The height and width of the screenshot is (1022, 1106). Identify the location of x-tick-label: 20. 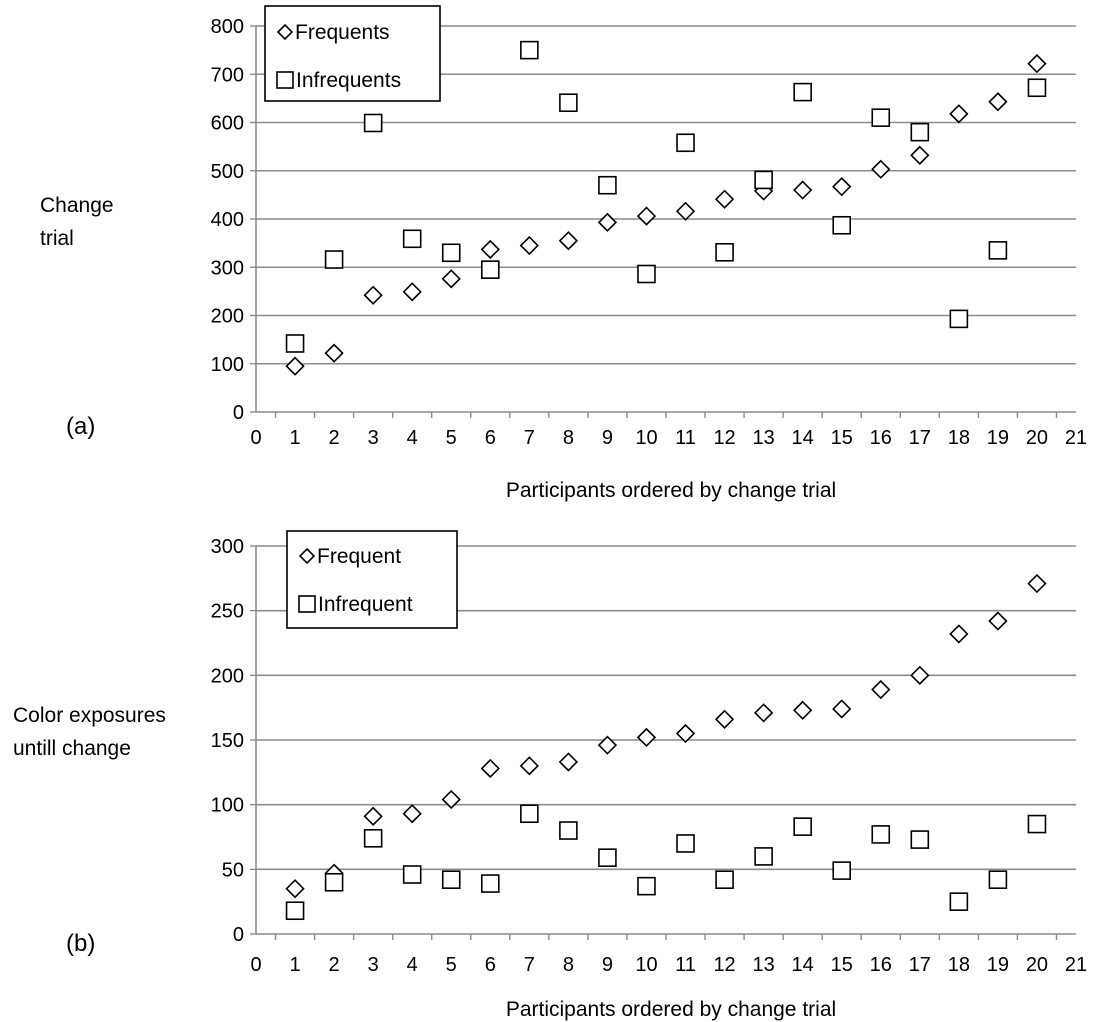
(1037, 965).